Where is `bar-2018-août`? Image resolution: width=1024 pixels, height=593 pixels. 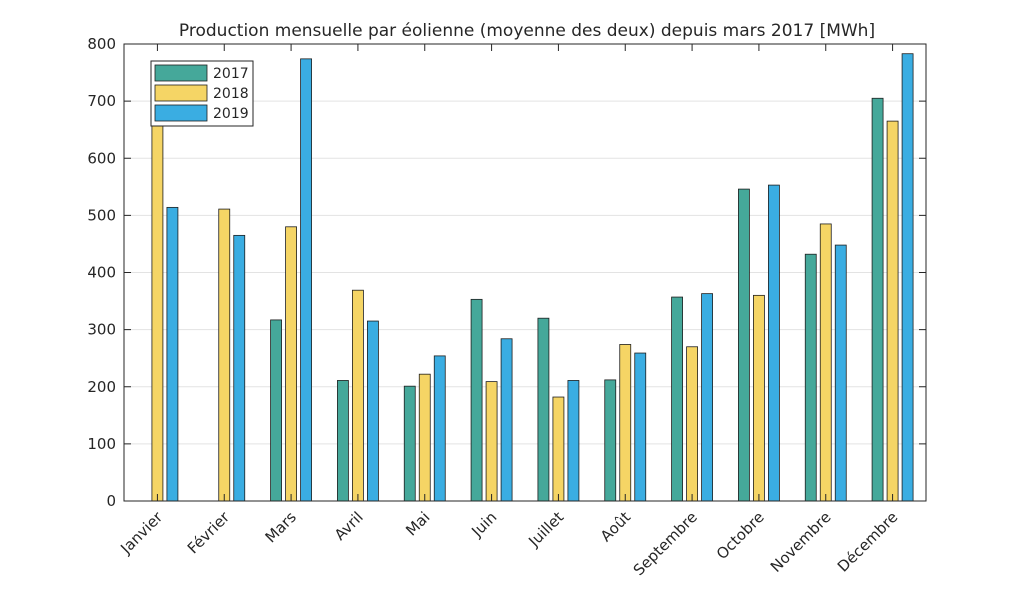
bar-2018-août is located at coordinates (625, 423).